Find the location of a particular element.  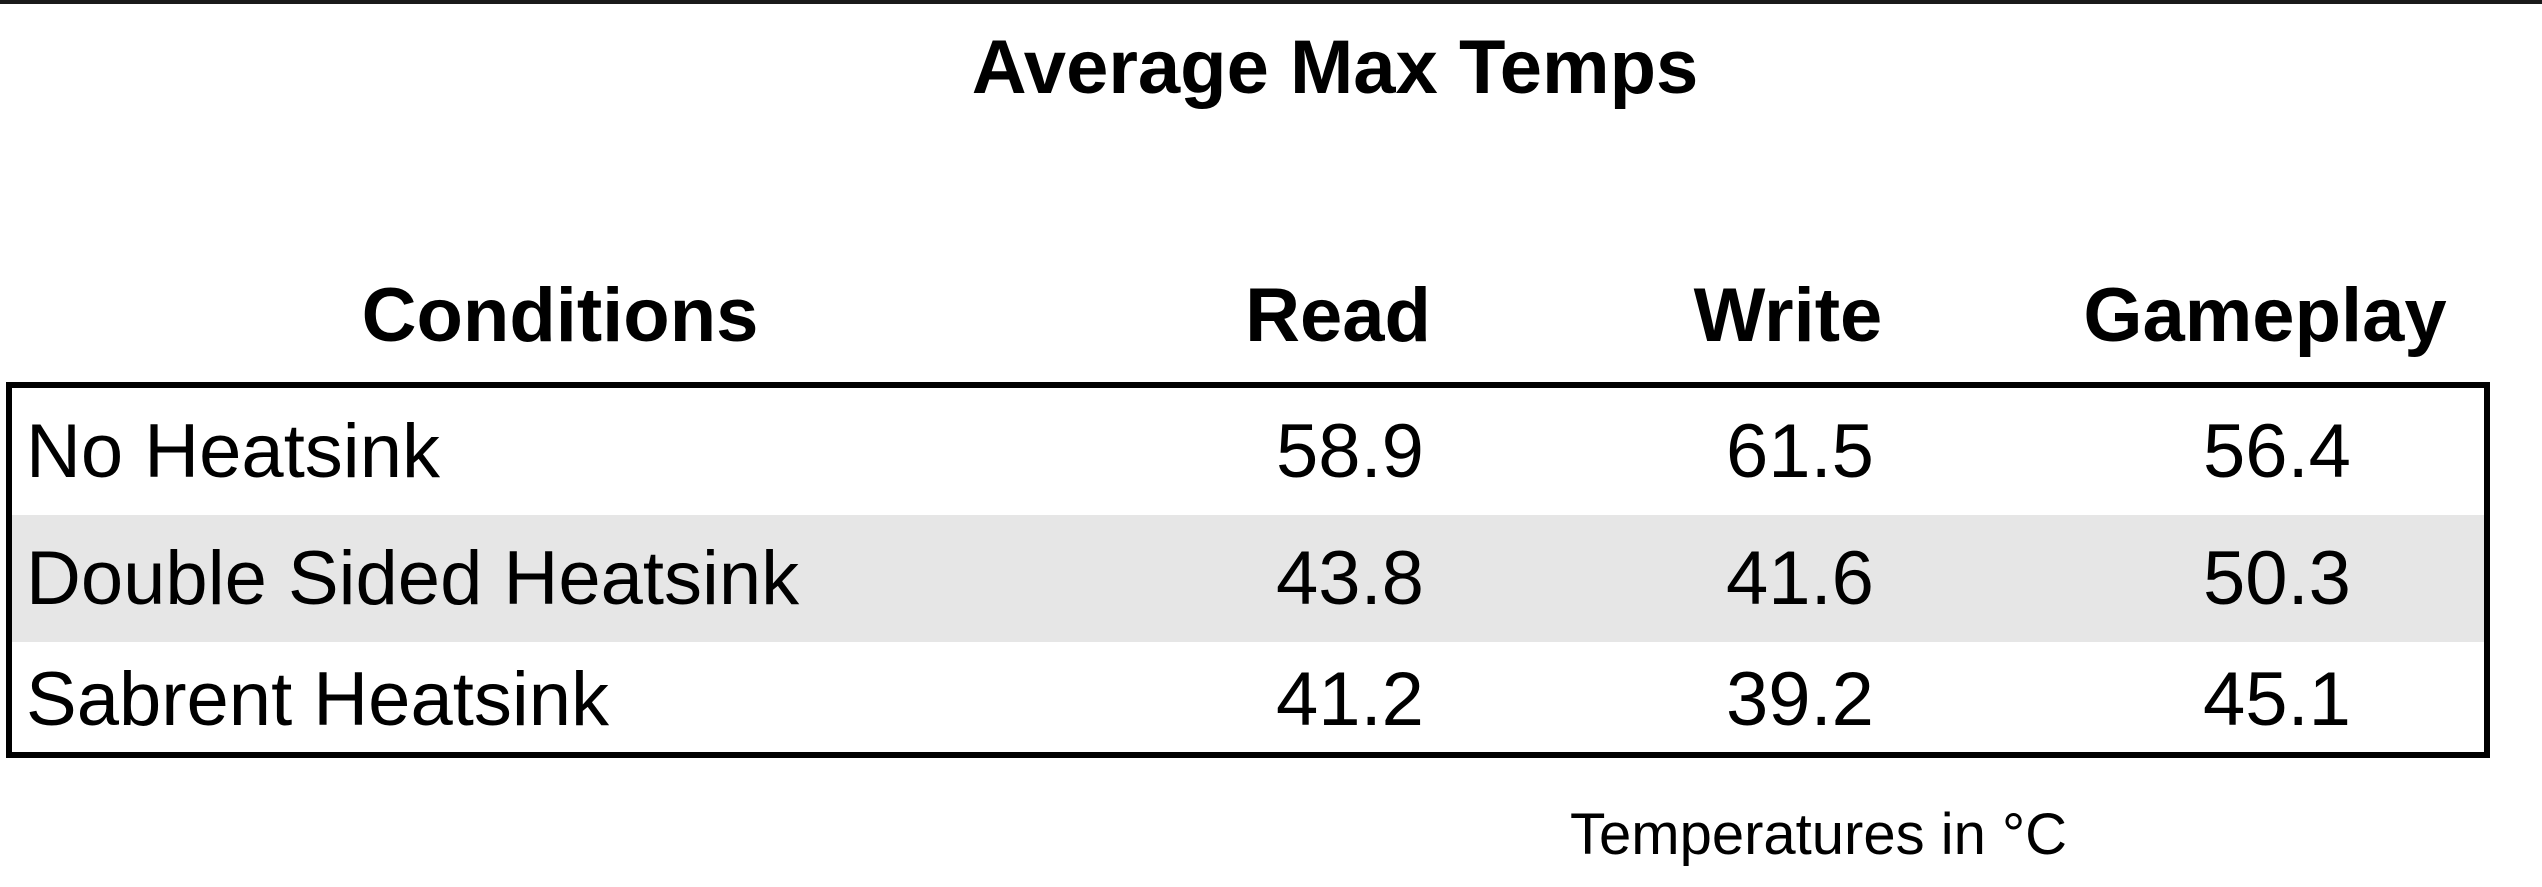

cell-gameplay: 50.3 is located at coordinates (2277, 578).